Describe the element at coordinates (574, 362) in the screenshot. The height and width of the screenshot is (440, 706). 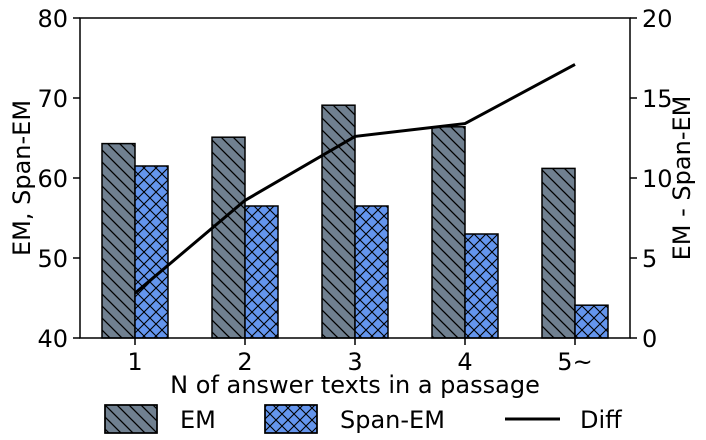
I see `x-tick-label: 5~` at that location.